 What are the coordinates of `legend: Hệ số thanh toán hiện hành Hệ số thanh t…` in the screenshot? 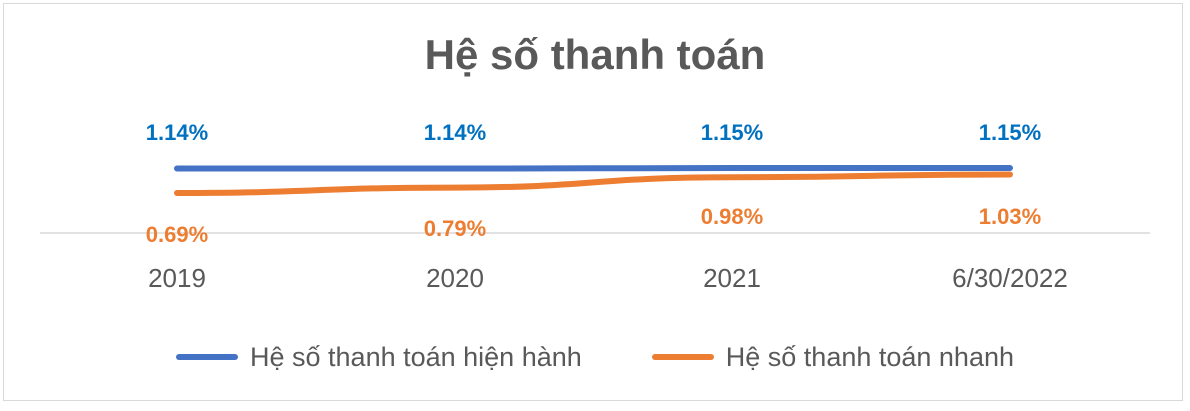 It's located at (595, 357).